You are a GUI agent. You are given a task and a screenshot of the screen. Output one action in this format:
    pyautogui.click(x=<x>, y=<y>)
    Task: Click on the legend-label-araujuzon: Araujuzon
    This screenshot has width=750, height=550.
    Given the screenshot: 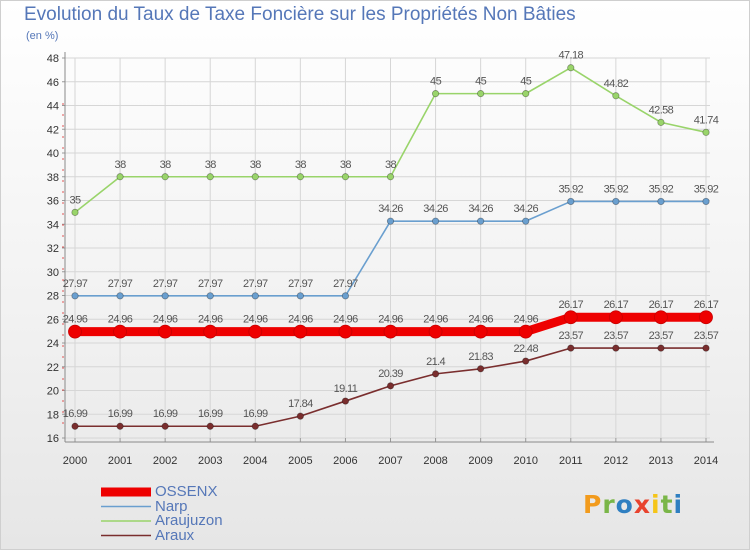 What is the action you would take?
    pyautogui.click(x=189, y=520)
    